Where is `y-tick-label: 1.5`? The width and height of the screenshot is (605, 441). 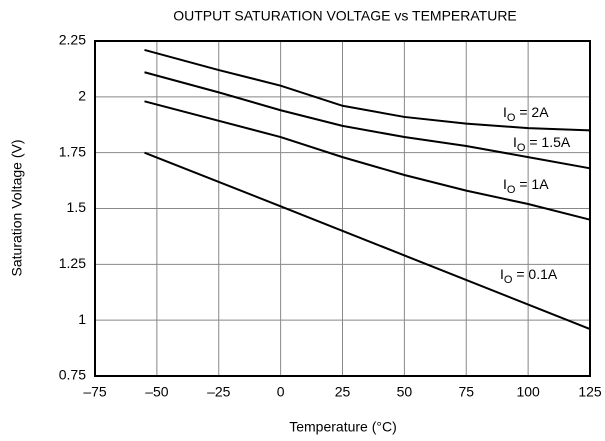
y-tick-label: 1.5 is located at coordinates (77, 207).